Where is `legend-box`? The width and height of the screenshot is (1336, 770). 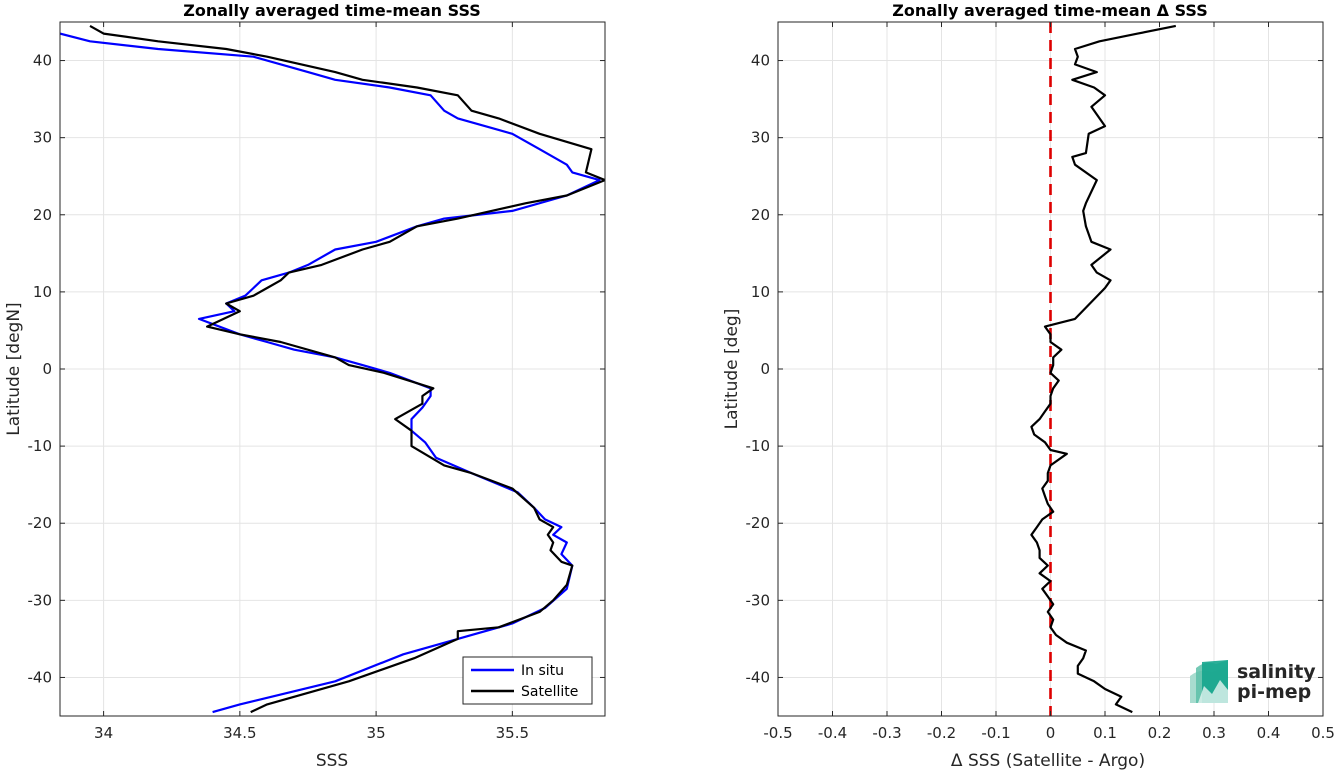 legend-box is located at coordinates (527, 680).